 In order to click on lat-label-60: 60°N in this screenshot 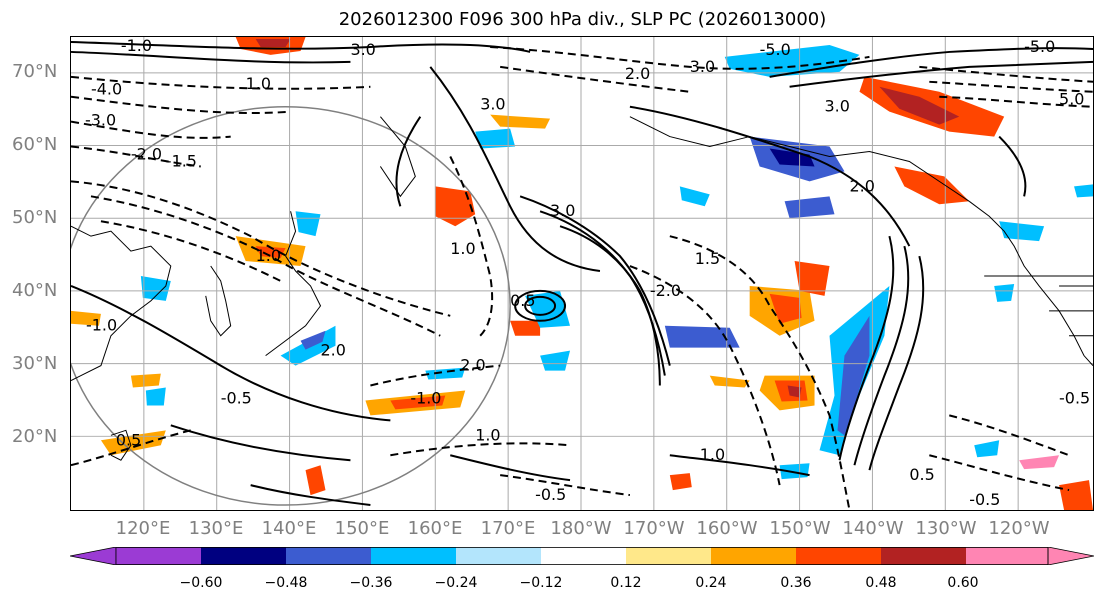, I will do `click(35, 144)`.